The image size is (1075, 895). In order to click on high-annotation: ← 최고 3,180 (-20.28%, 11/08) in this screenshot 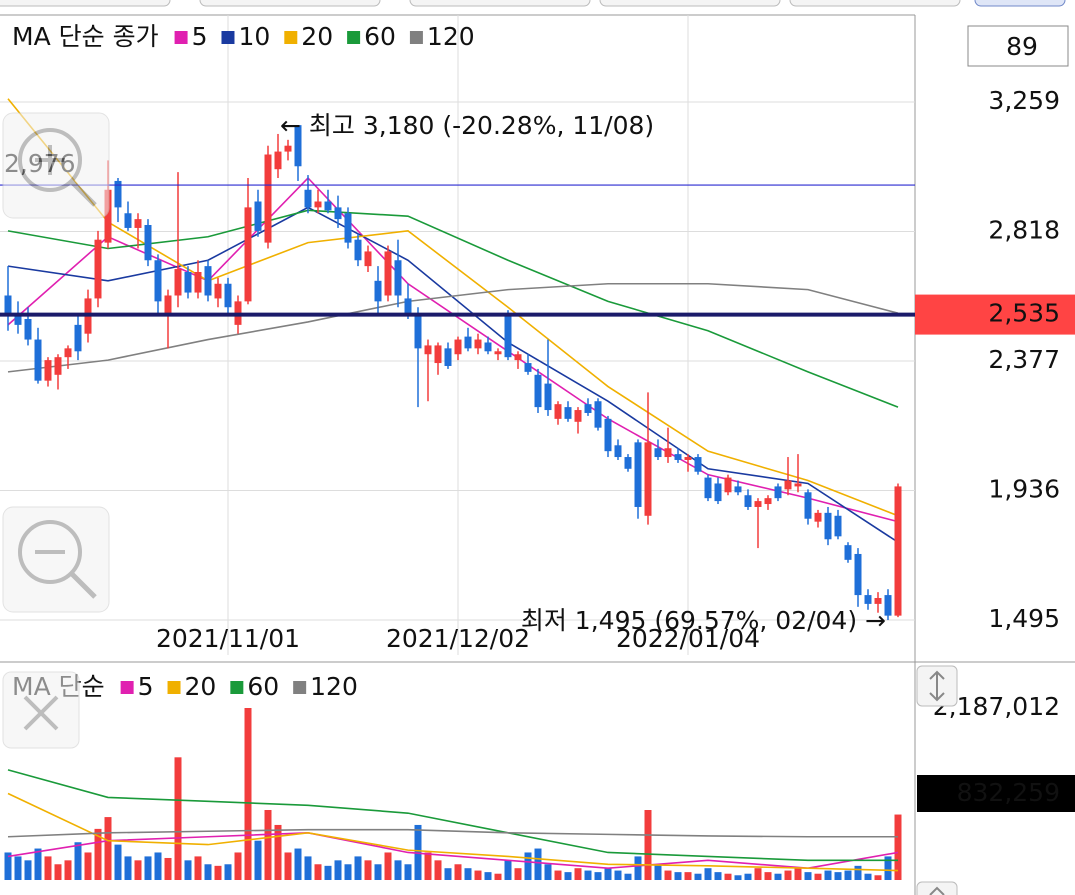, I will do `click(467, 125)`.